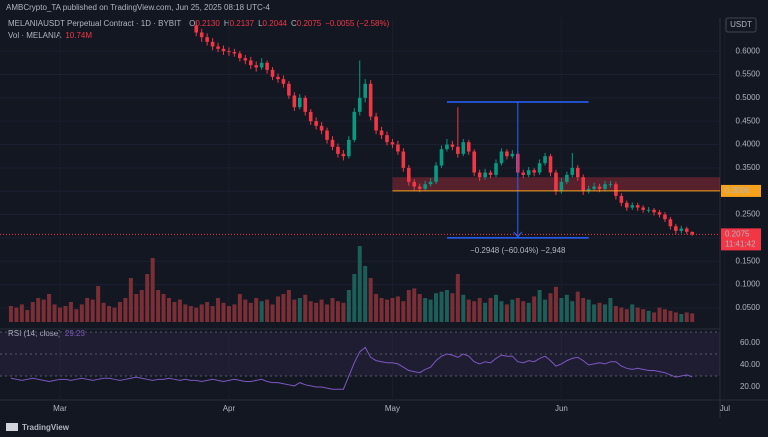 The width and height of the screenshot is (768, 437). I want to click on ohlc-key: C, so click(294, 23).